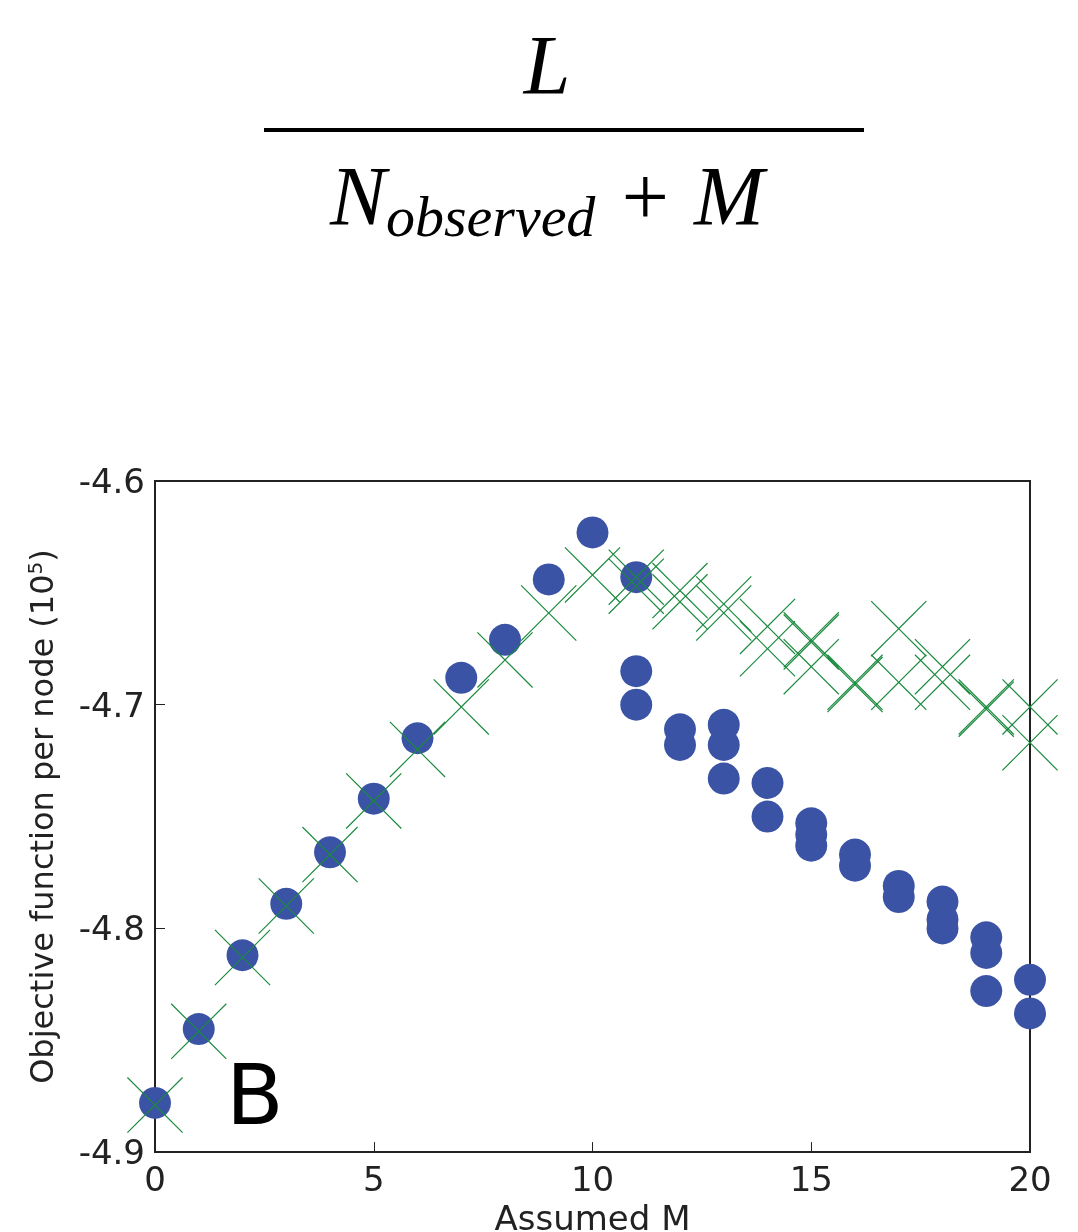 The image size is (1078, 1232). What do you see at coordinates (42, 816) in the screenshot?
I see `y-axis-title: Objective function per node (105)` at bounding box center [42, 816].